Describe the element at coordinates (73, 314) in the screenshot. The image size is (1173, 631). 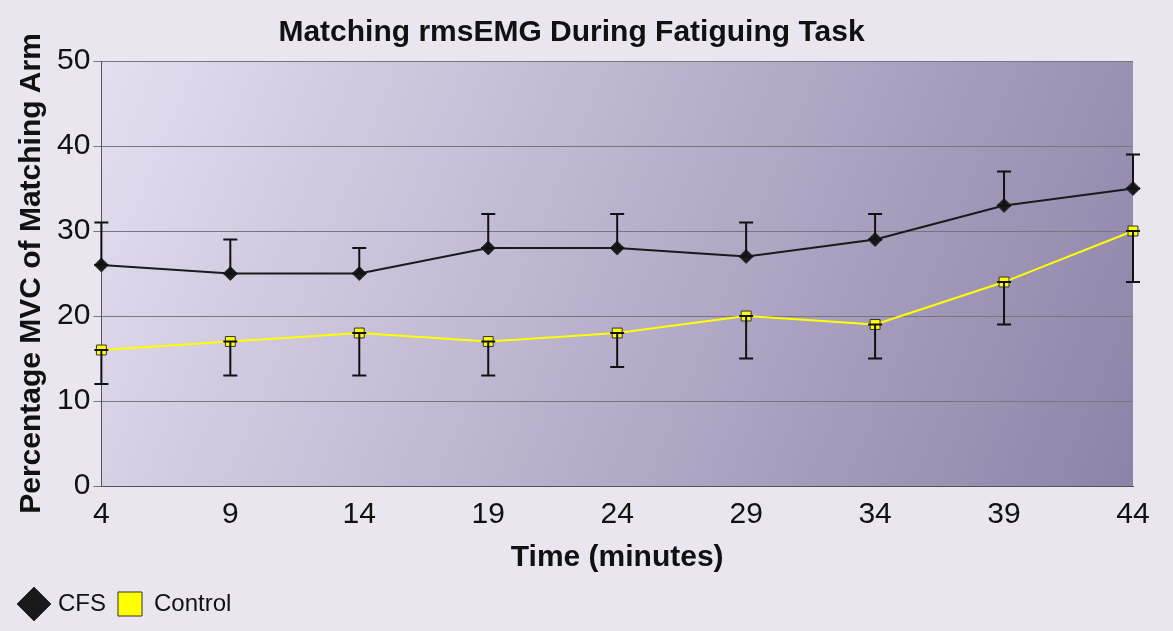
I see `y-tick-label: 20` at that location.